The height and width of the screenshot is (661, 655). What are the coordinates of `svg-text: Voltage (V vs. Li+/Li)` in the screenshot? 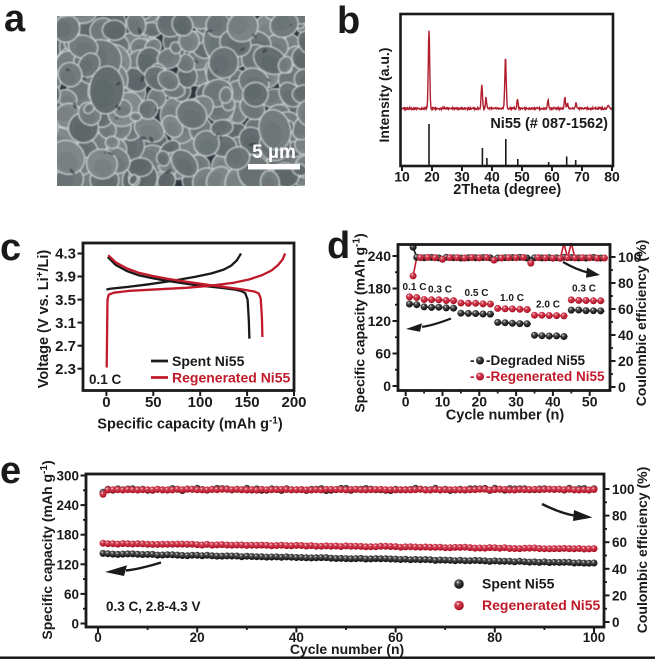 It's located at (44, 319).